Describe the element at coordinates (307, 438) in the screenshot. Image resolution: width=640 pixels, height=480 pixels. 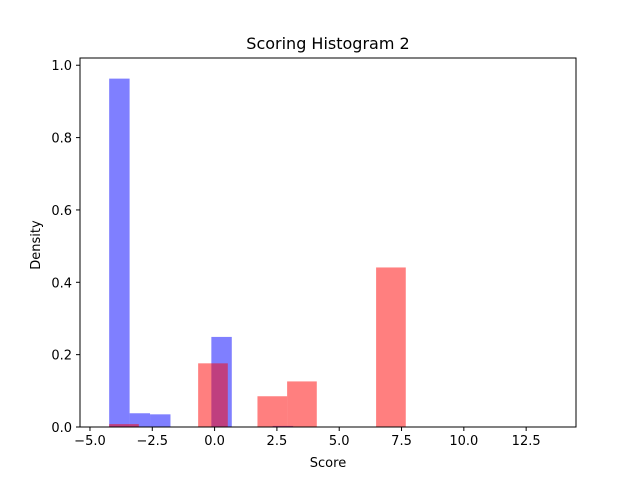
I see `x-axis: −5.0 −2.5 0.0 2.5 5.0 7.5 10.0 12.5` at that location.